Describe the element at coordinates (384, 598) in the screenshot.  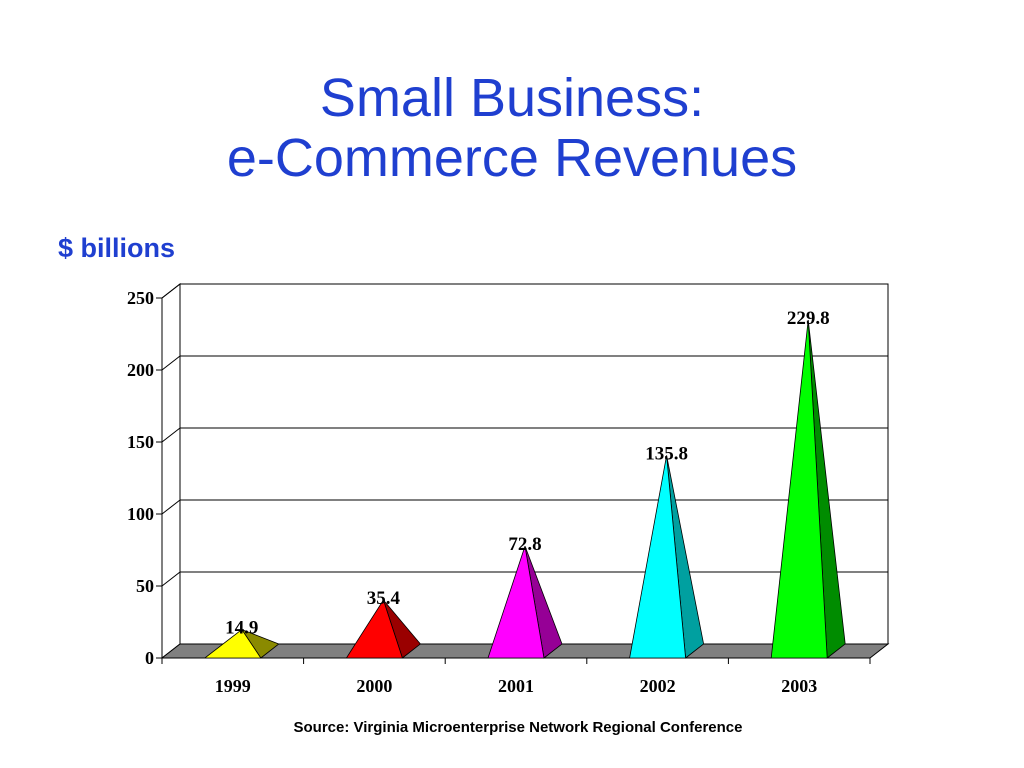
I see `data-label-2000: 35.4` at that location.